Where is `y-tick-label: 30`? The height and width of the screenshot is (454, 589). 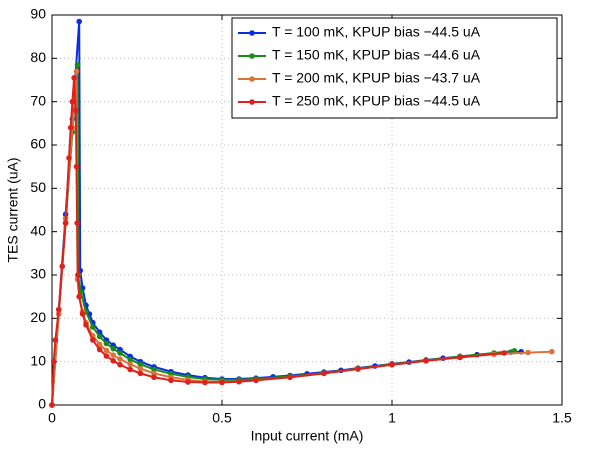
y-tick-label: 30 is located at coordinates (38, 274).